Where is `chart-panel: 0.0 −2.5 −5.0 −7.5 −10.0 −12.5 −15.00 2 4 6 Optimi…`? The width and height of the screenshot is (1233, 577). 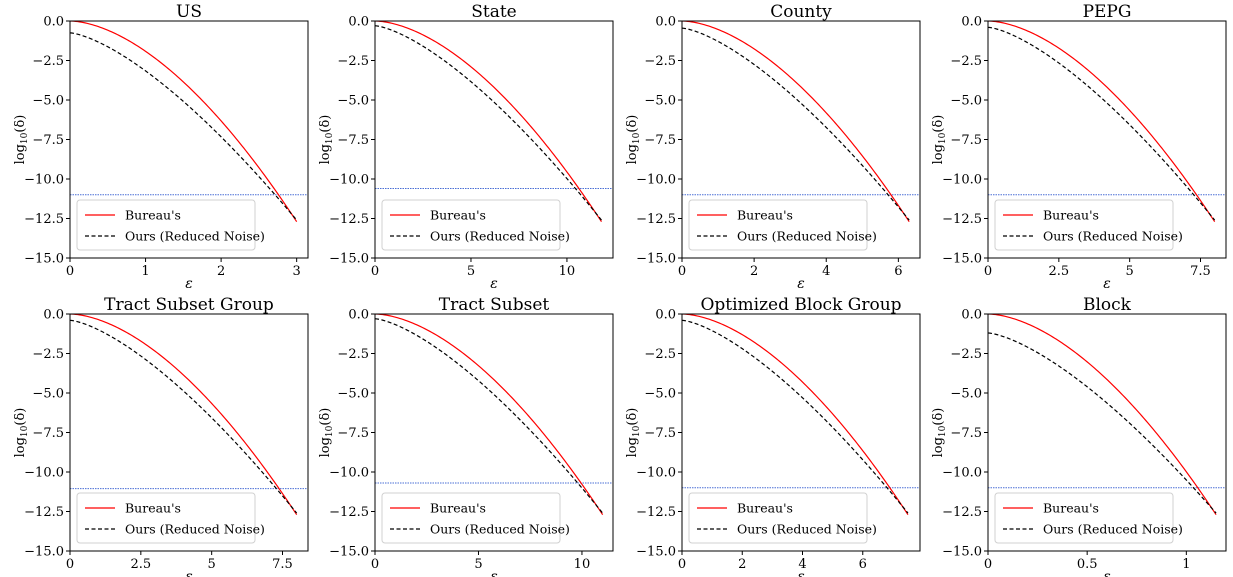 chart-panel: 0.0 −2.5 −5.0 −7.5 −10.0 −12.5 −15.00 2 4 6 Optimi… is located at coordinates (773, 436).